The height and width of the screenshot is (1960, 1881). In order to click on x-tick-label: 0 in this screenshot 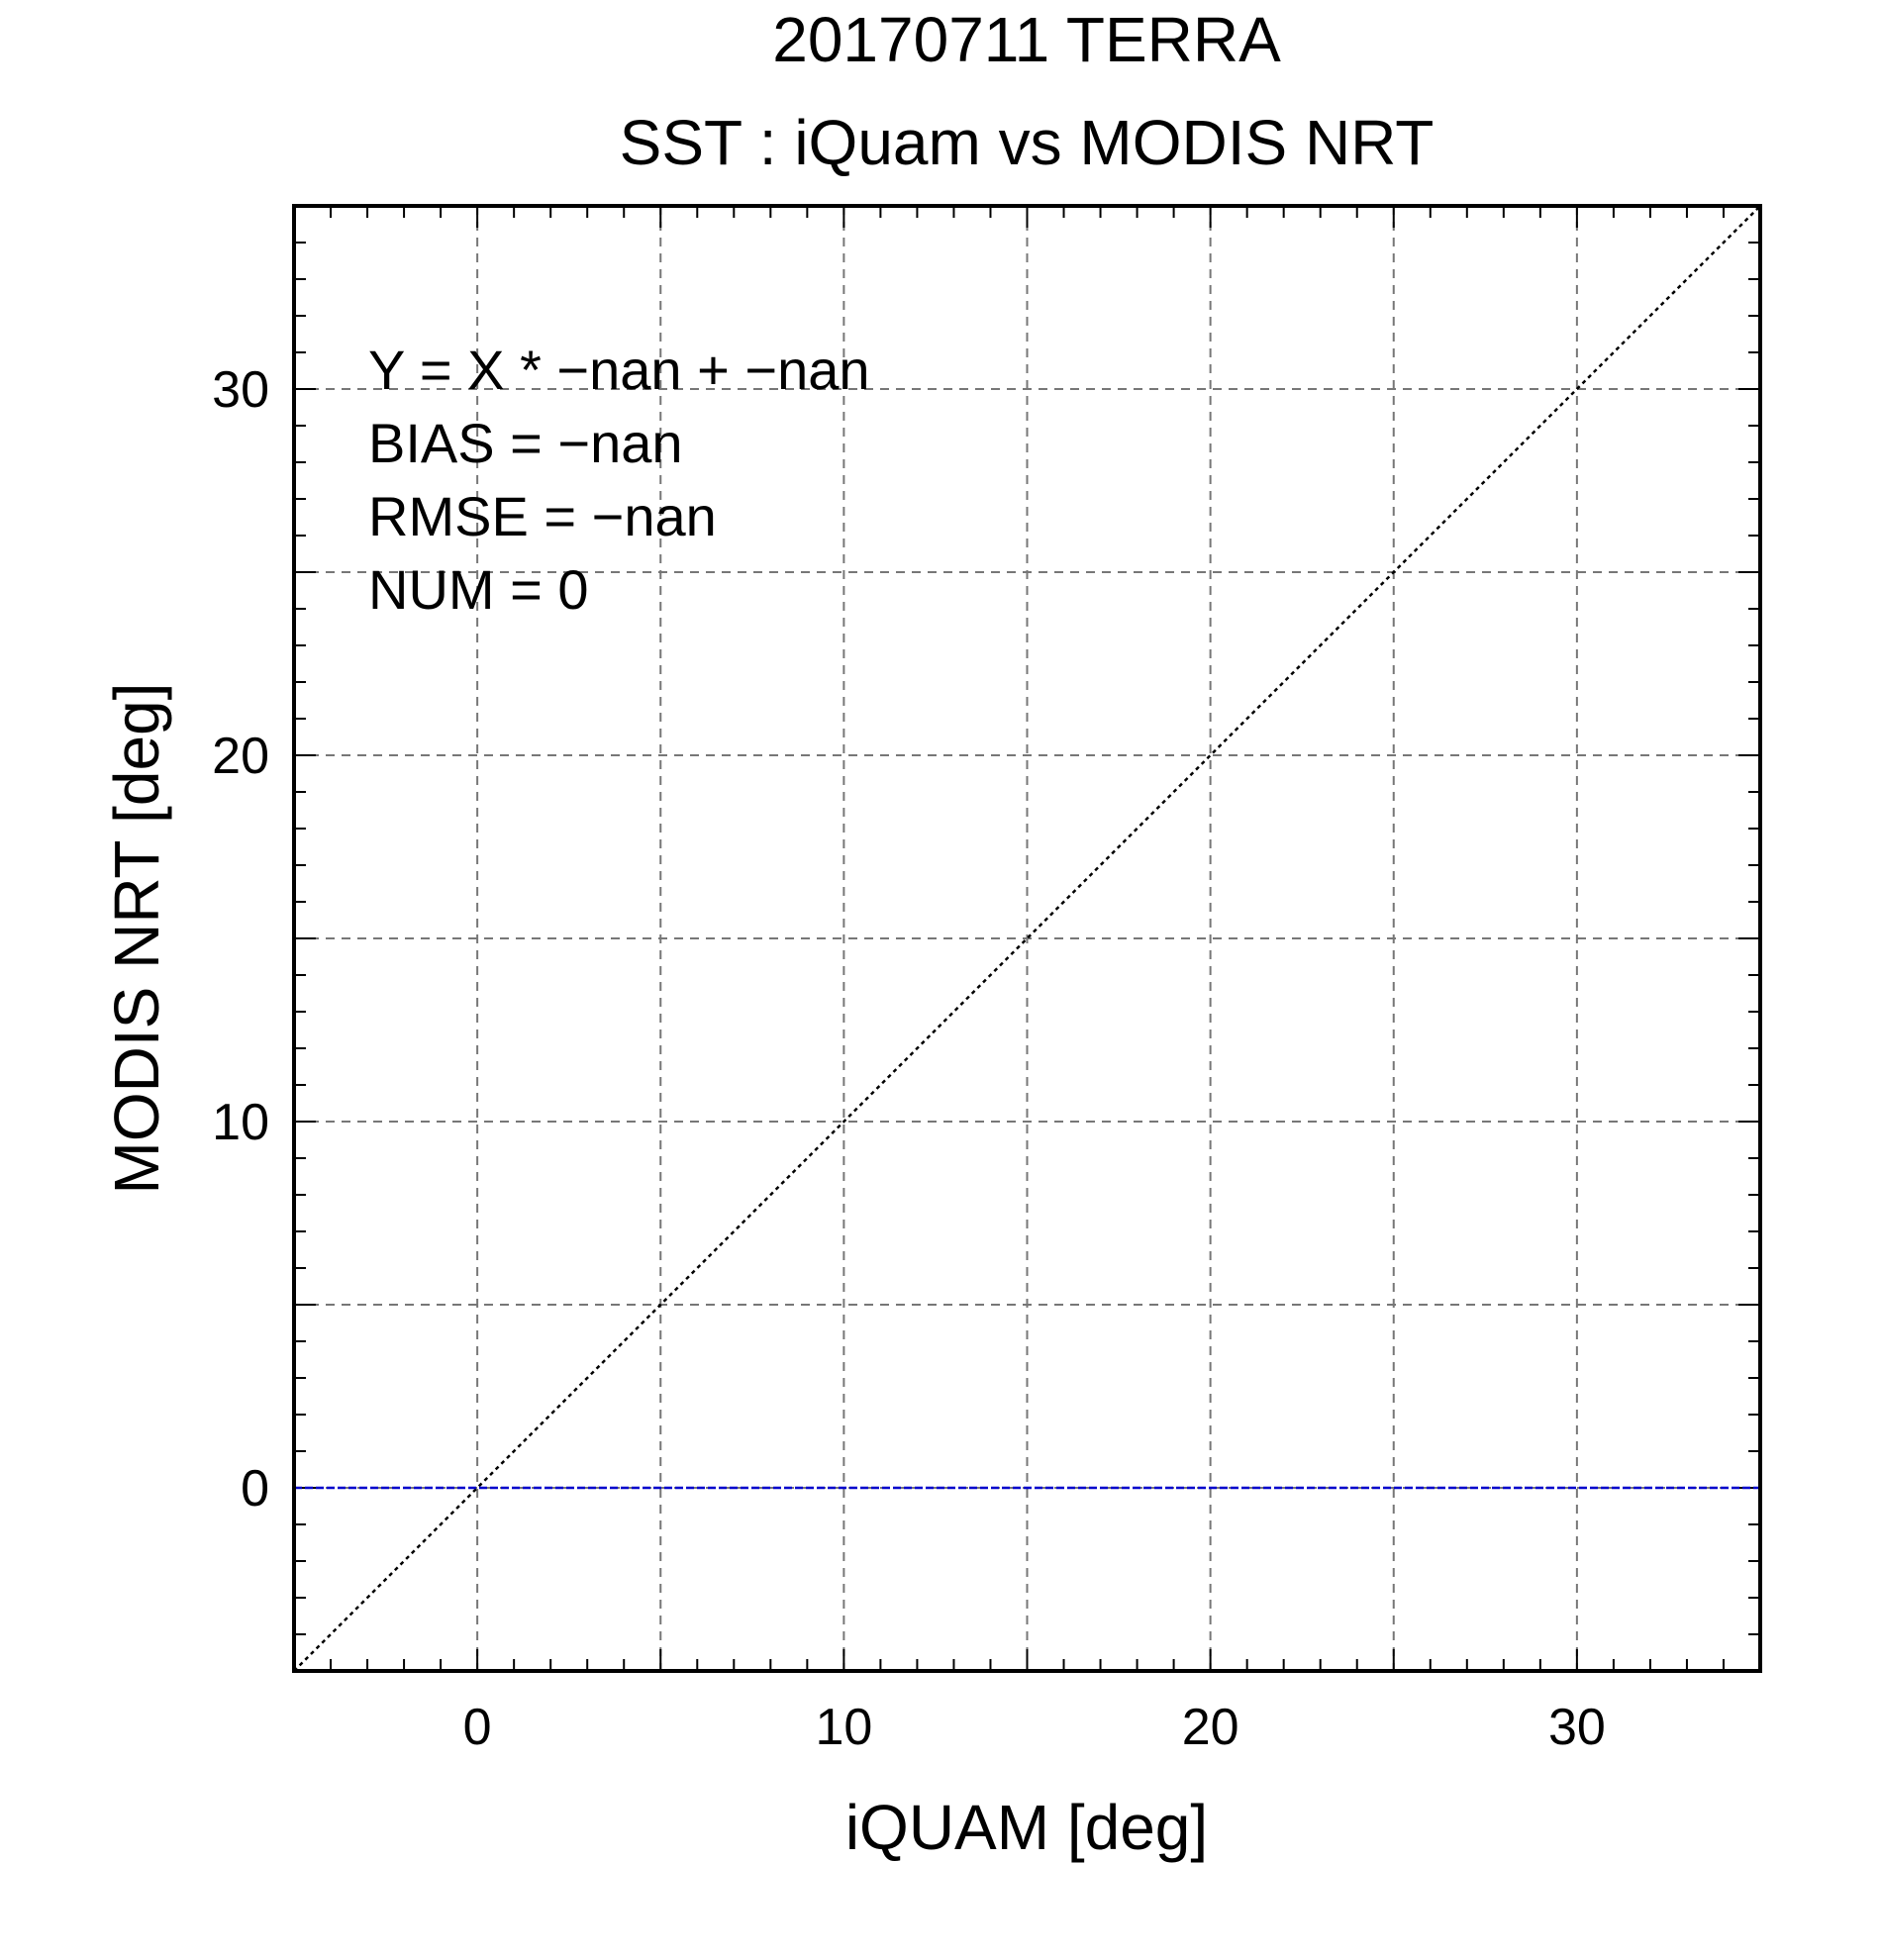, I will do `click(477, 1727)`.